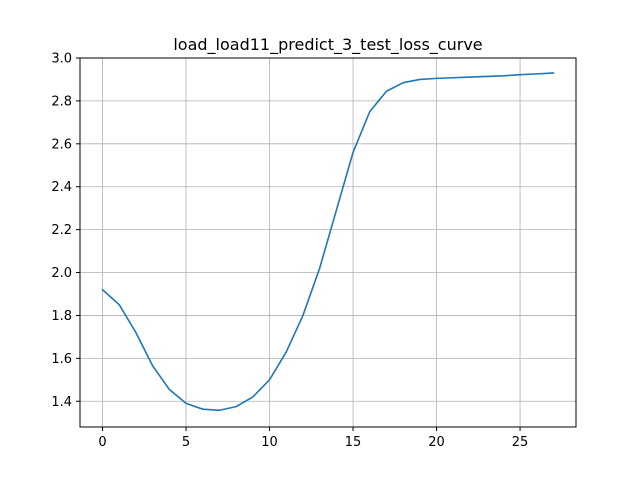  I want to click on x-tick-label: 15, so click(353, 442).